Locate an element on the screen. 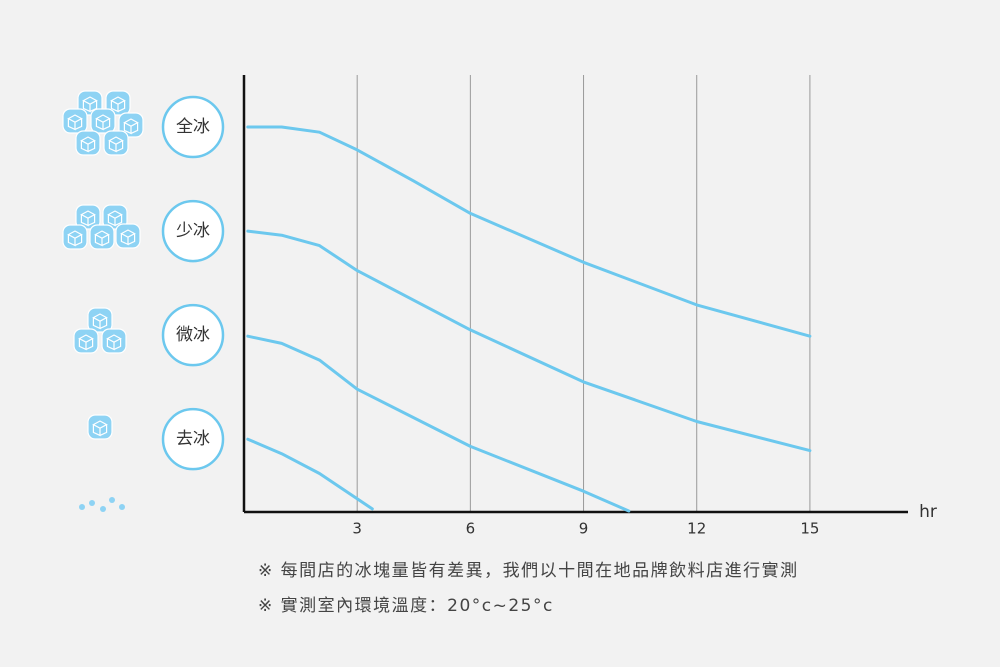  y-tick-label: 全冰 is located at coordinates (193, 127).